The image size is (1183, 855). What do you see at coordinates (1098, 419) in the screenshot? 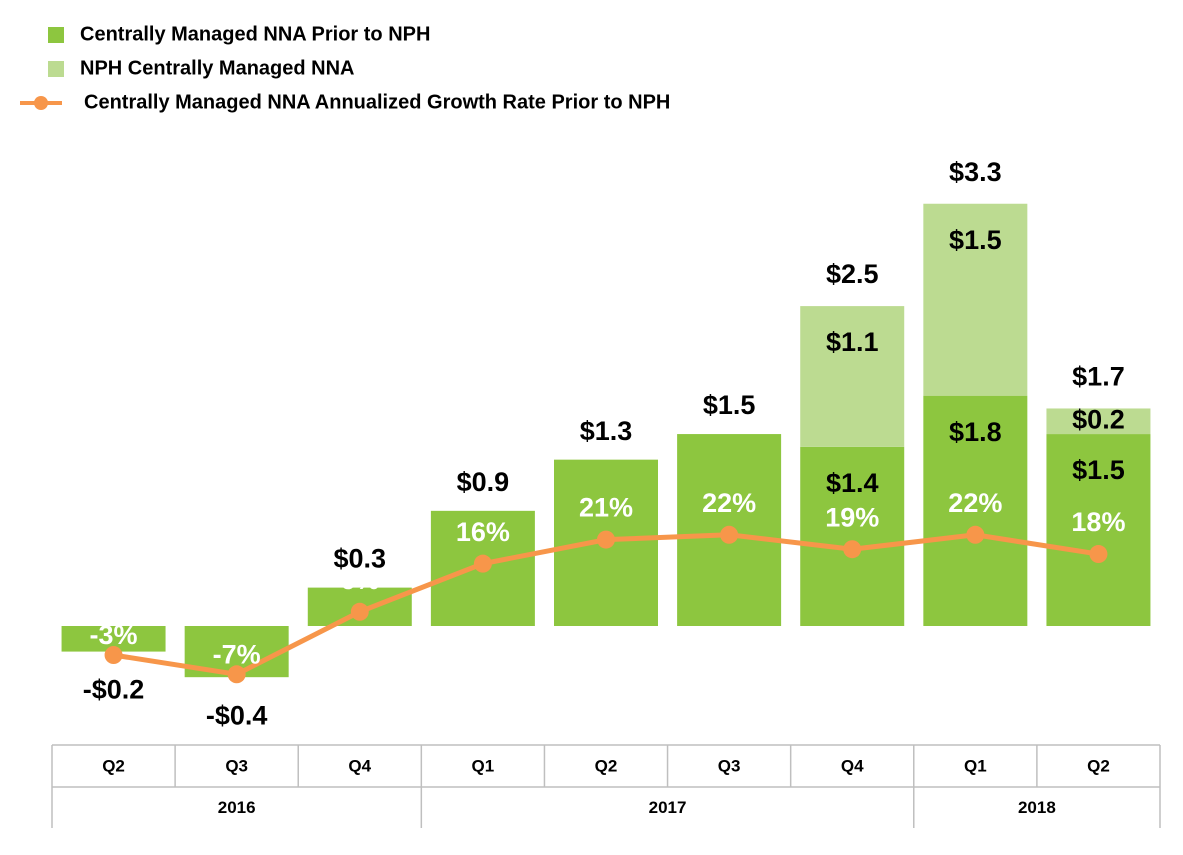
I see `data-label: $0.2` at bounding box center [1098, 419].